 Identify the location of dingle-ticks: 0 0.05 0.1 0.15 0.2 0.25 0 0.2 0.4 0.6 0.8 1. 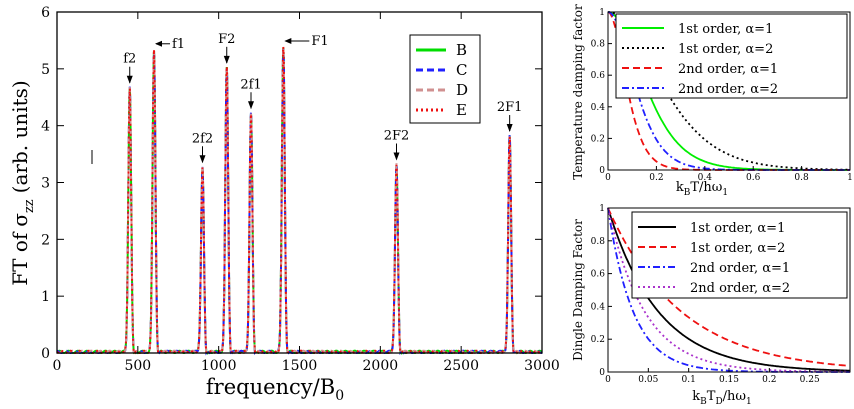
(705, 294).